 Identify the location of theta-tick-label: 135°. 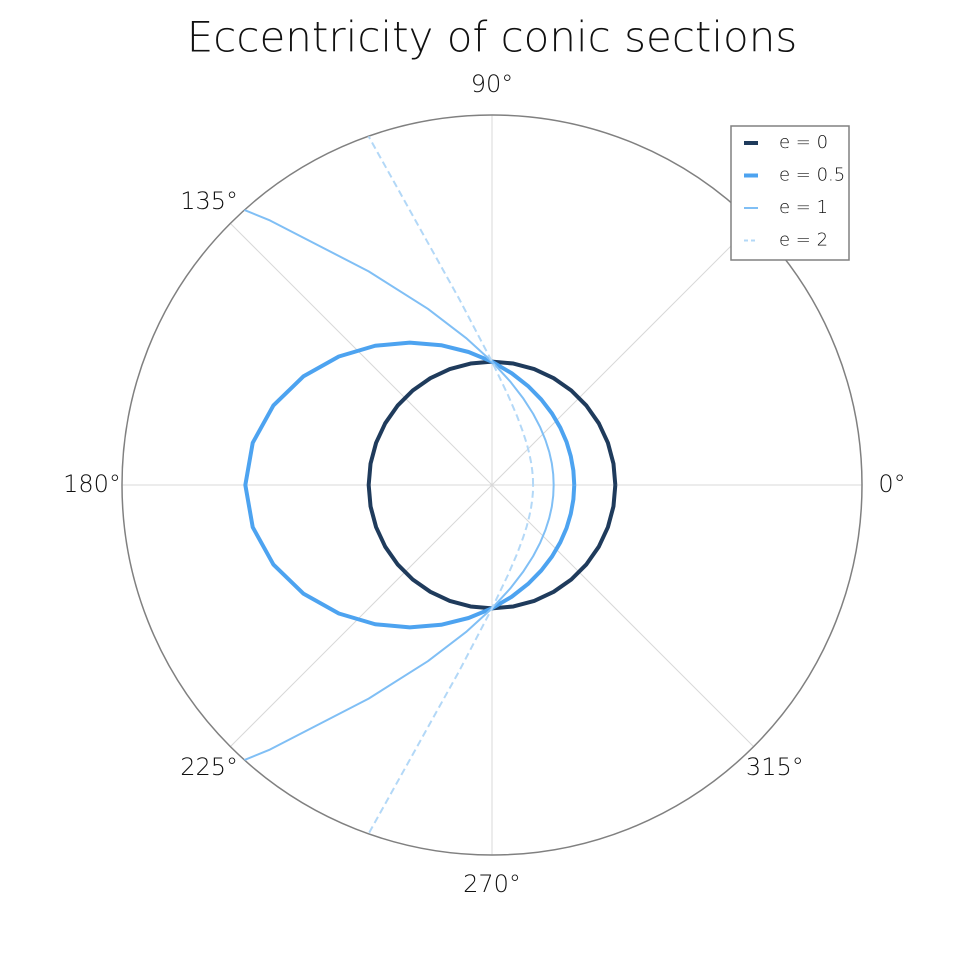
(209, 201).